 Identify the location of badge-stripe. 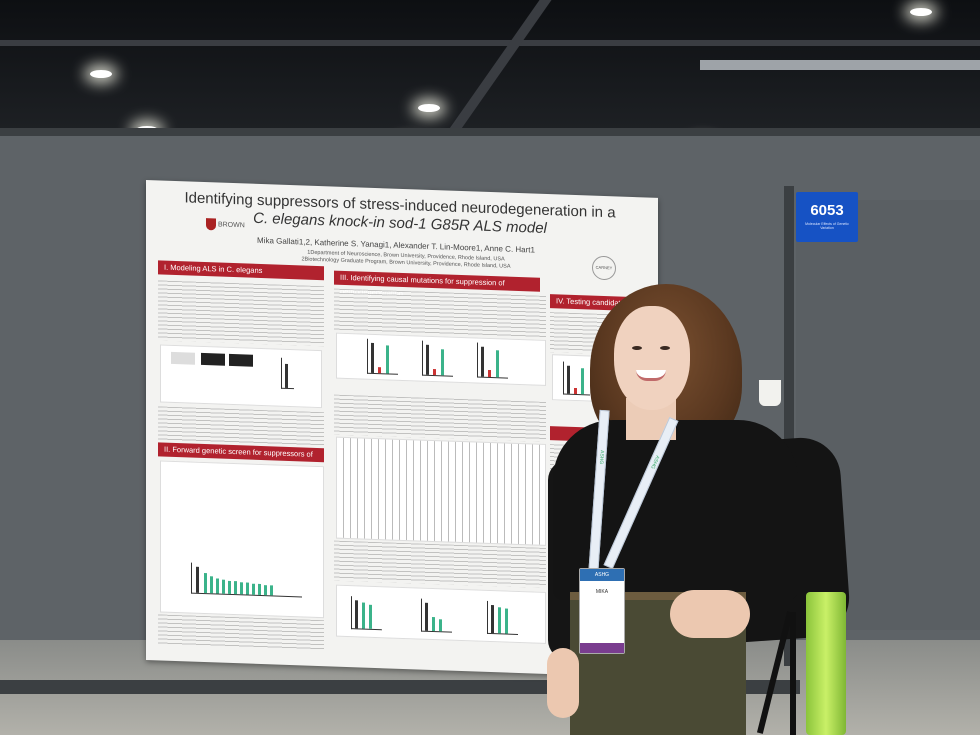
(602, 648).